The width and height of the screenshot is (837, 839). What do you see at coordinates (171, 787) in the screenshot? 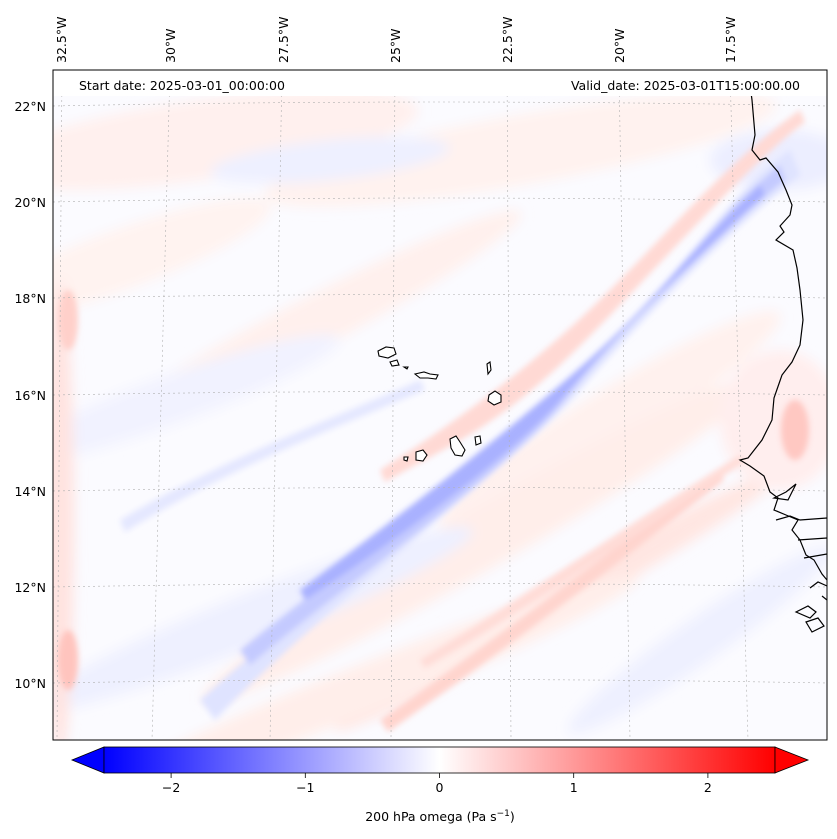
I see `colorbar-tick-label: −2` at bounding box center [171, 787].